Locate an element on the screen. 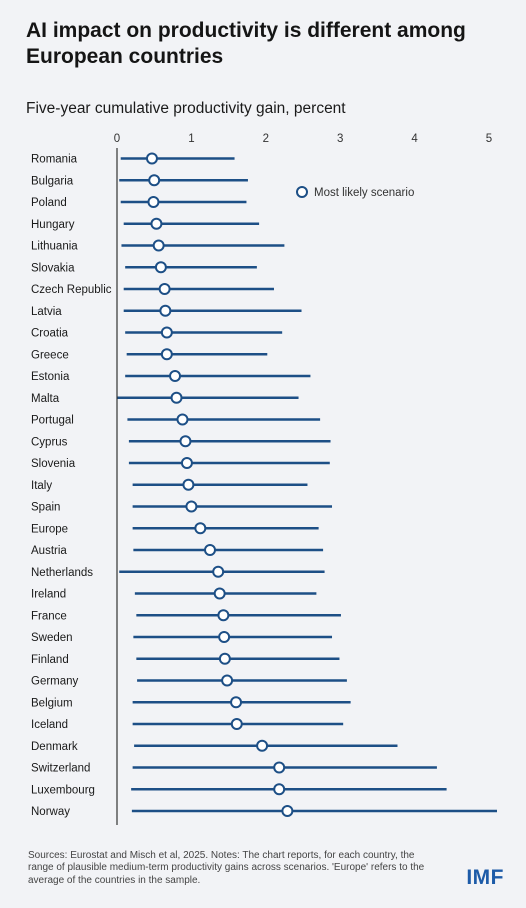  chart-row: Luxembourg is located at coordinates (239, 789).